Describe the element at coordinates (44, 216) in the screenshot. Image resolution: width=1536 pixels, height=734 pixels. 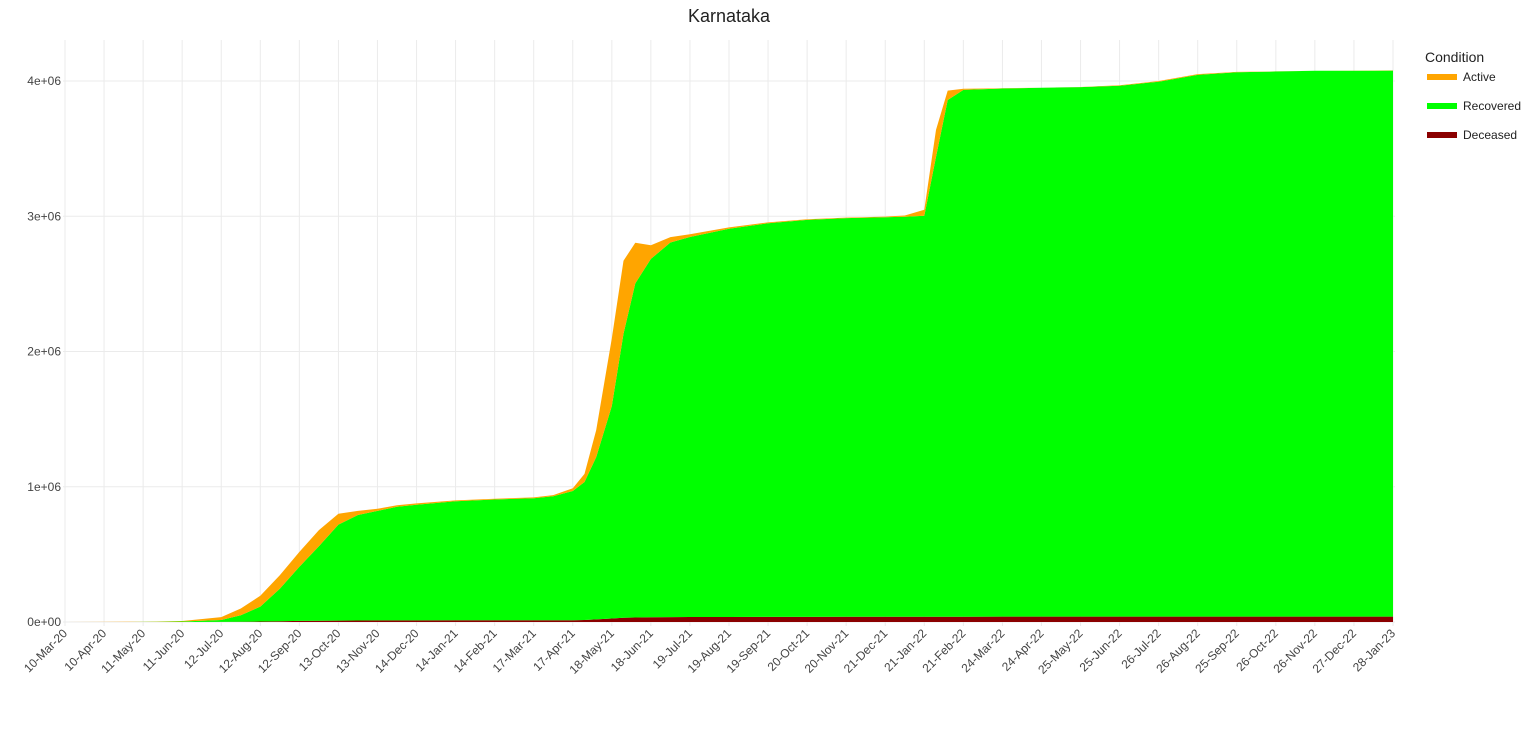
I see `y-tick-label: 3e+06` at that location.